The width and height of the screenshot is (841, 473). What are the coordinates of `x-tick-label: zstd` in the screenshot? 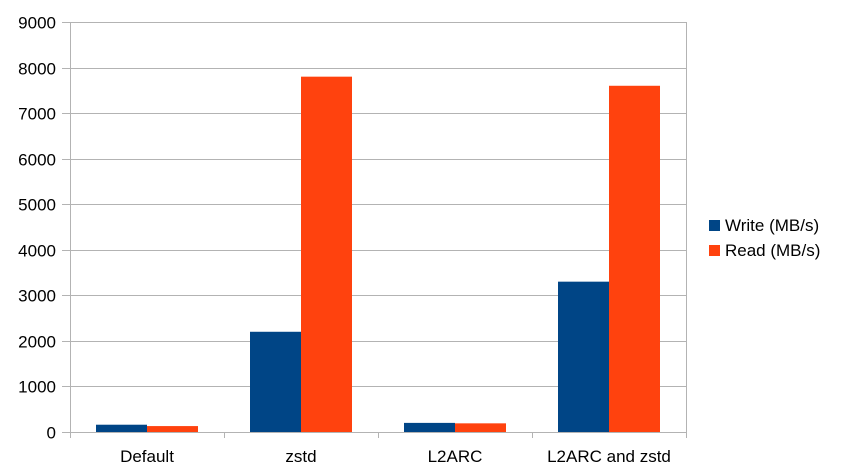 It's located at (300, 456).